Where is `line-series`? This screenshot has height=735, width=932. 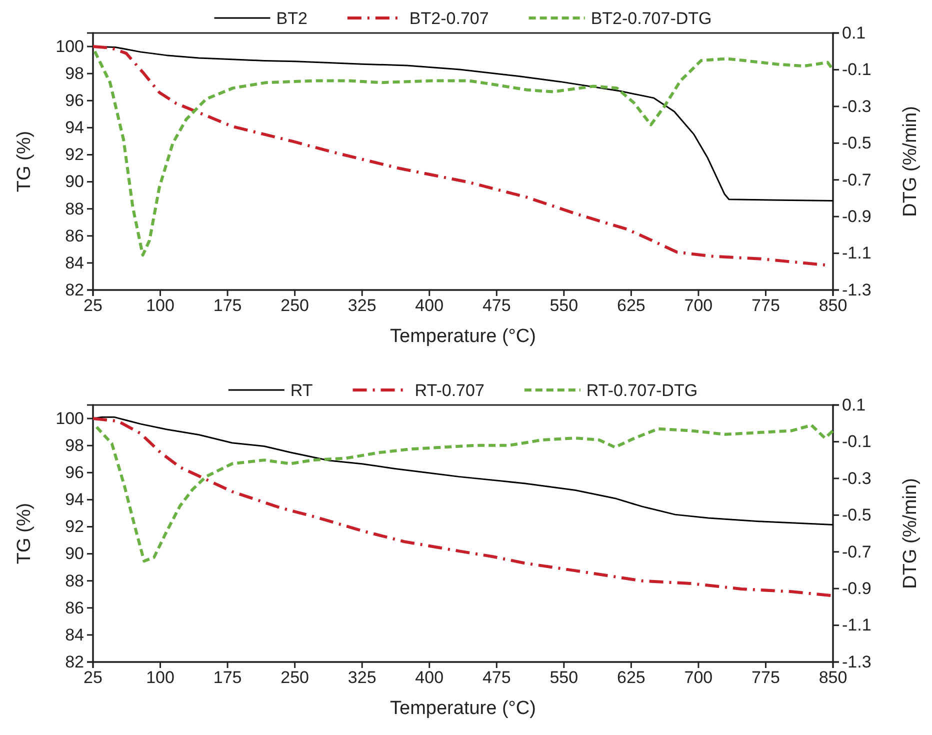 line-series is located at coordinates (464, 493).